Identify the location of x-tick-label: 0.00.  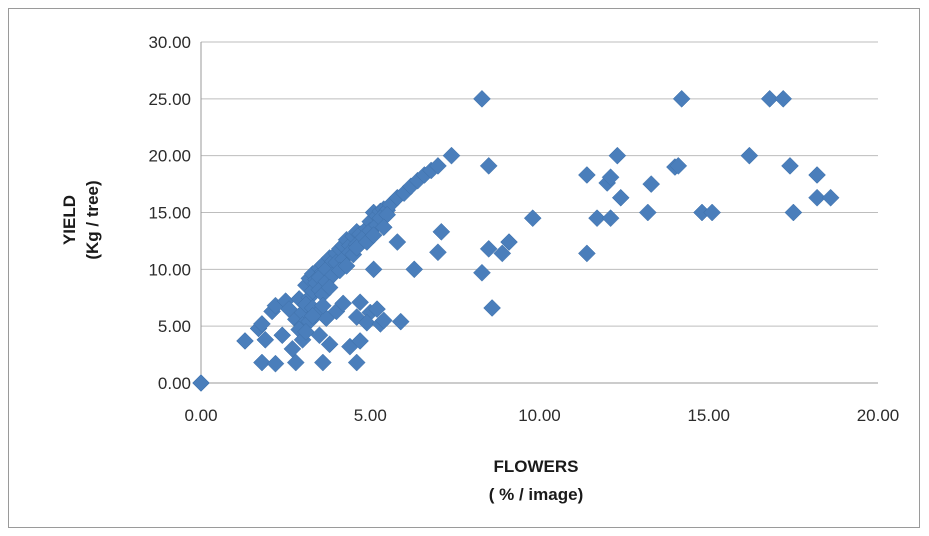
(200, 415).